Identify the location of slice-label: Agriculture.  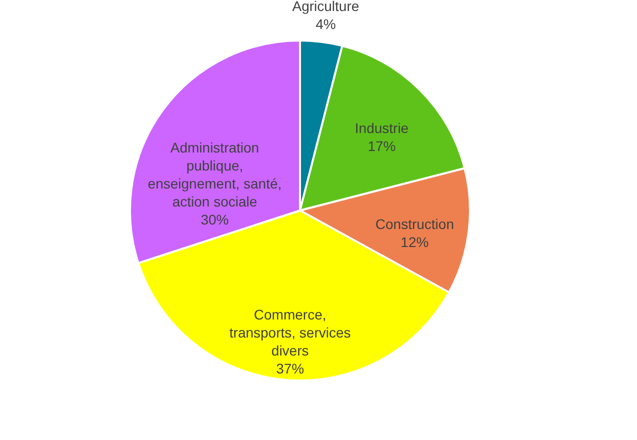
(326, 7).